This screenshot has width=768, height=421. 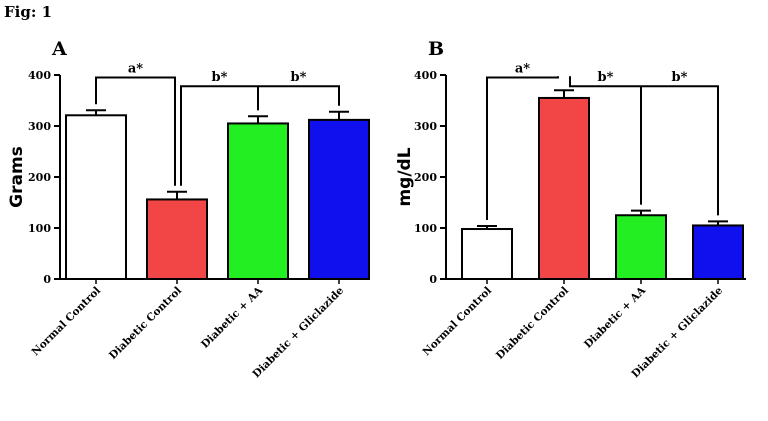 I want to click on panel-label: A, so click(x=59, y=49).